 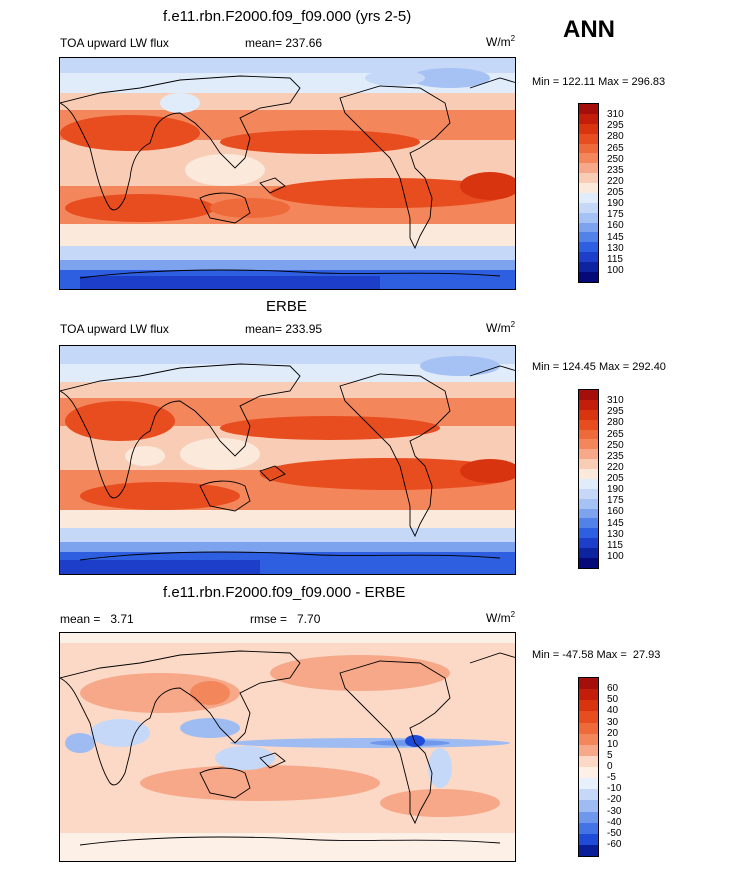 What do you see at coordinates (614, 844) in the screenshot?
I see `colorbar-label: -60` at bounding box center [614, 844].